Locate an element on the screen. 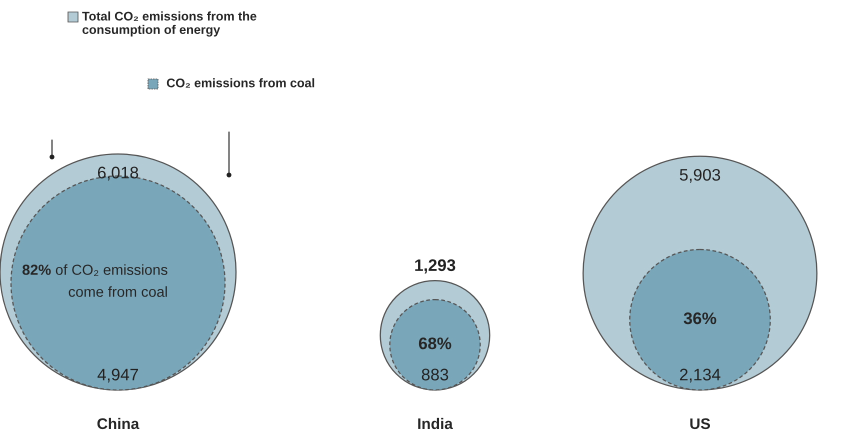 The width and height of the screenshot is (863, 444). text: 36% is located at coordinates (700, 318).